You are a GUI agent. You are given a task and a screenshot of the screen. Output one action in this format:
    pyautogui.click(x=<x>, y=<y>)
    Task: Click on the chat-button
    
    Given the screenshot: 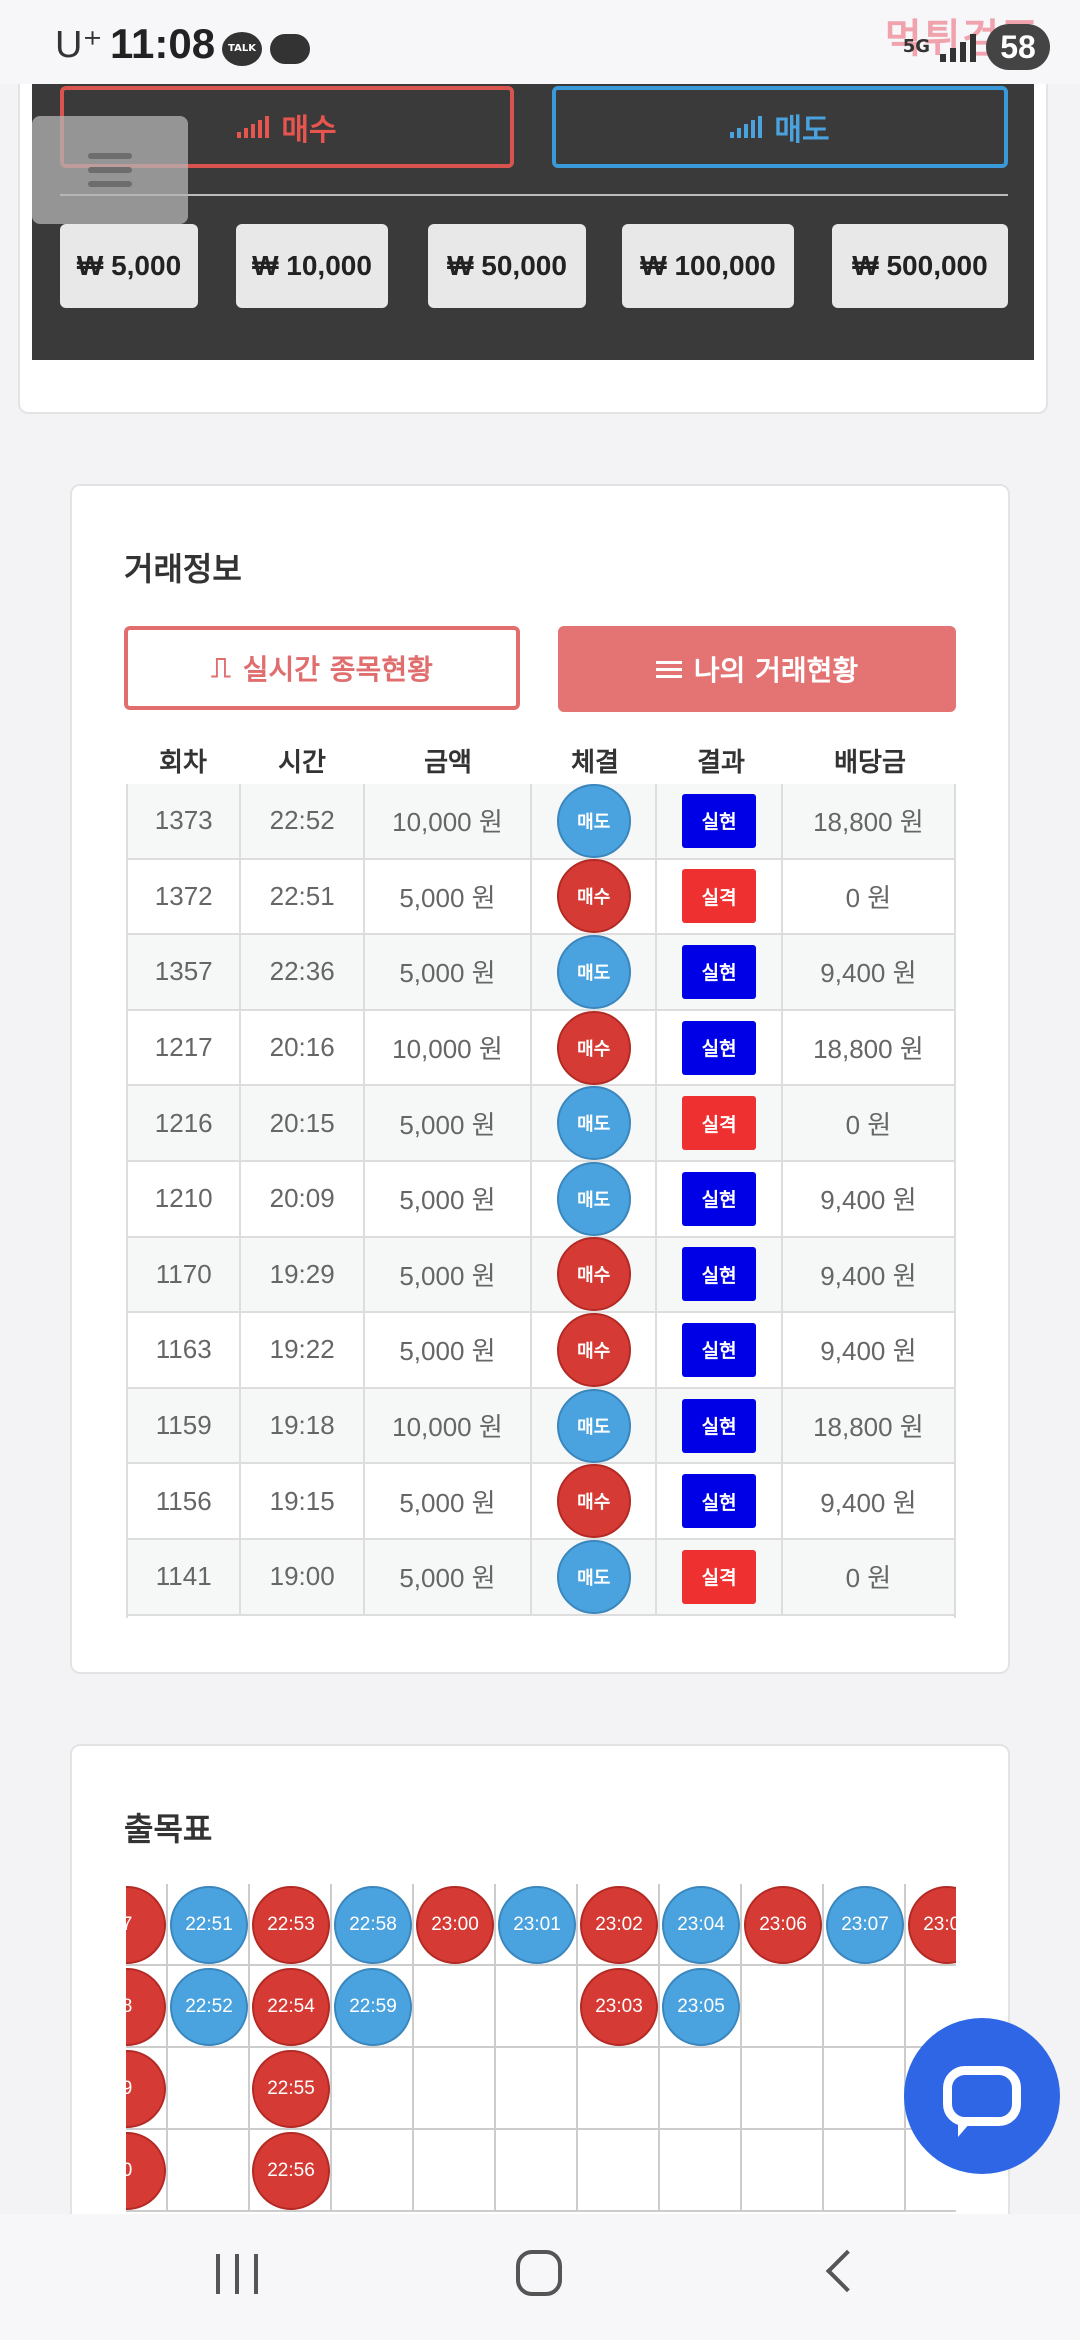 What is the action you would take?
    pyautogui.click(x=982, y=2096)
    